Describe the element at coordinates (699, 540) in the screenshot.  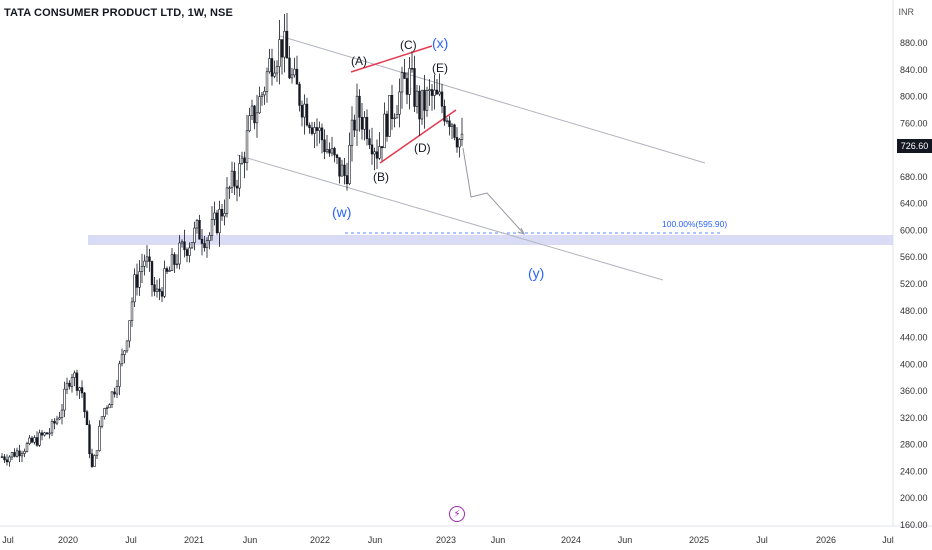
I see `time-tick-label: 2025` at that location.